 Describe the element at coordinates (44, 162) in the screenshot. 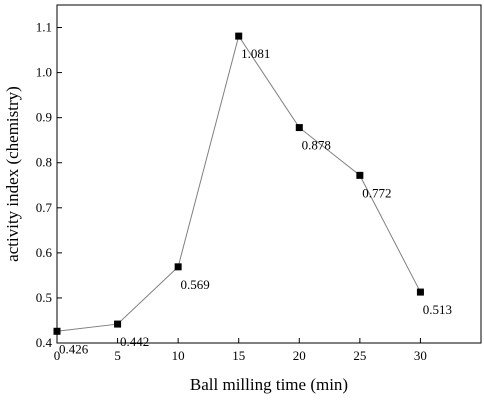

I see `y-tick-label-4: 0.8` at that location.